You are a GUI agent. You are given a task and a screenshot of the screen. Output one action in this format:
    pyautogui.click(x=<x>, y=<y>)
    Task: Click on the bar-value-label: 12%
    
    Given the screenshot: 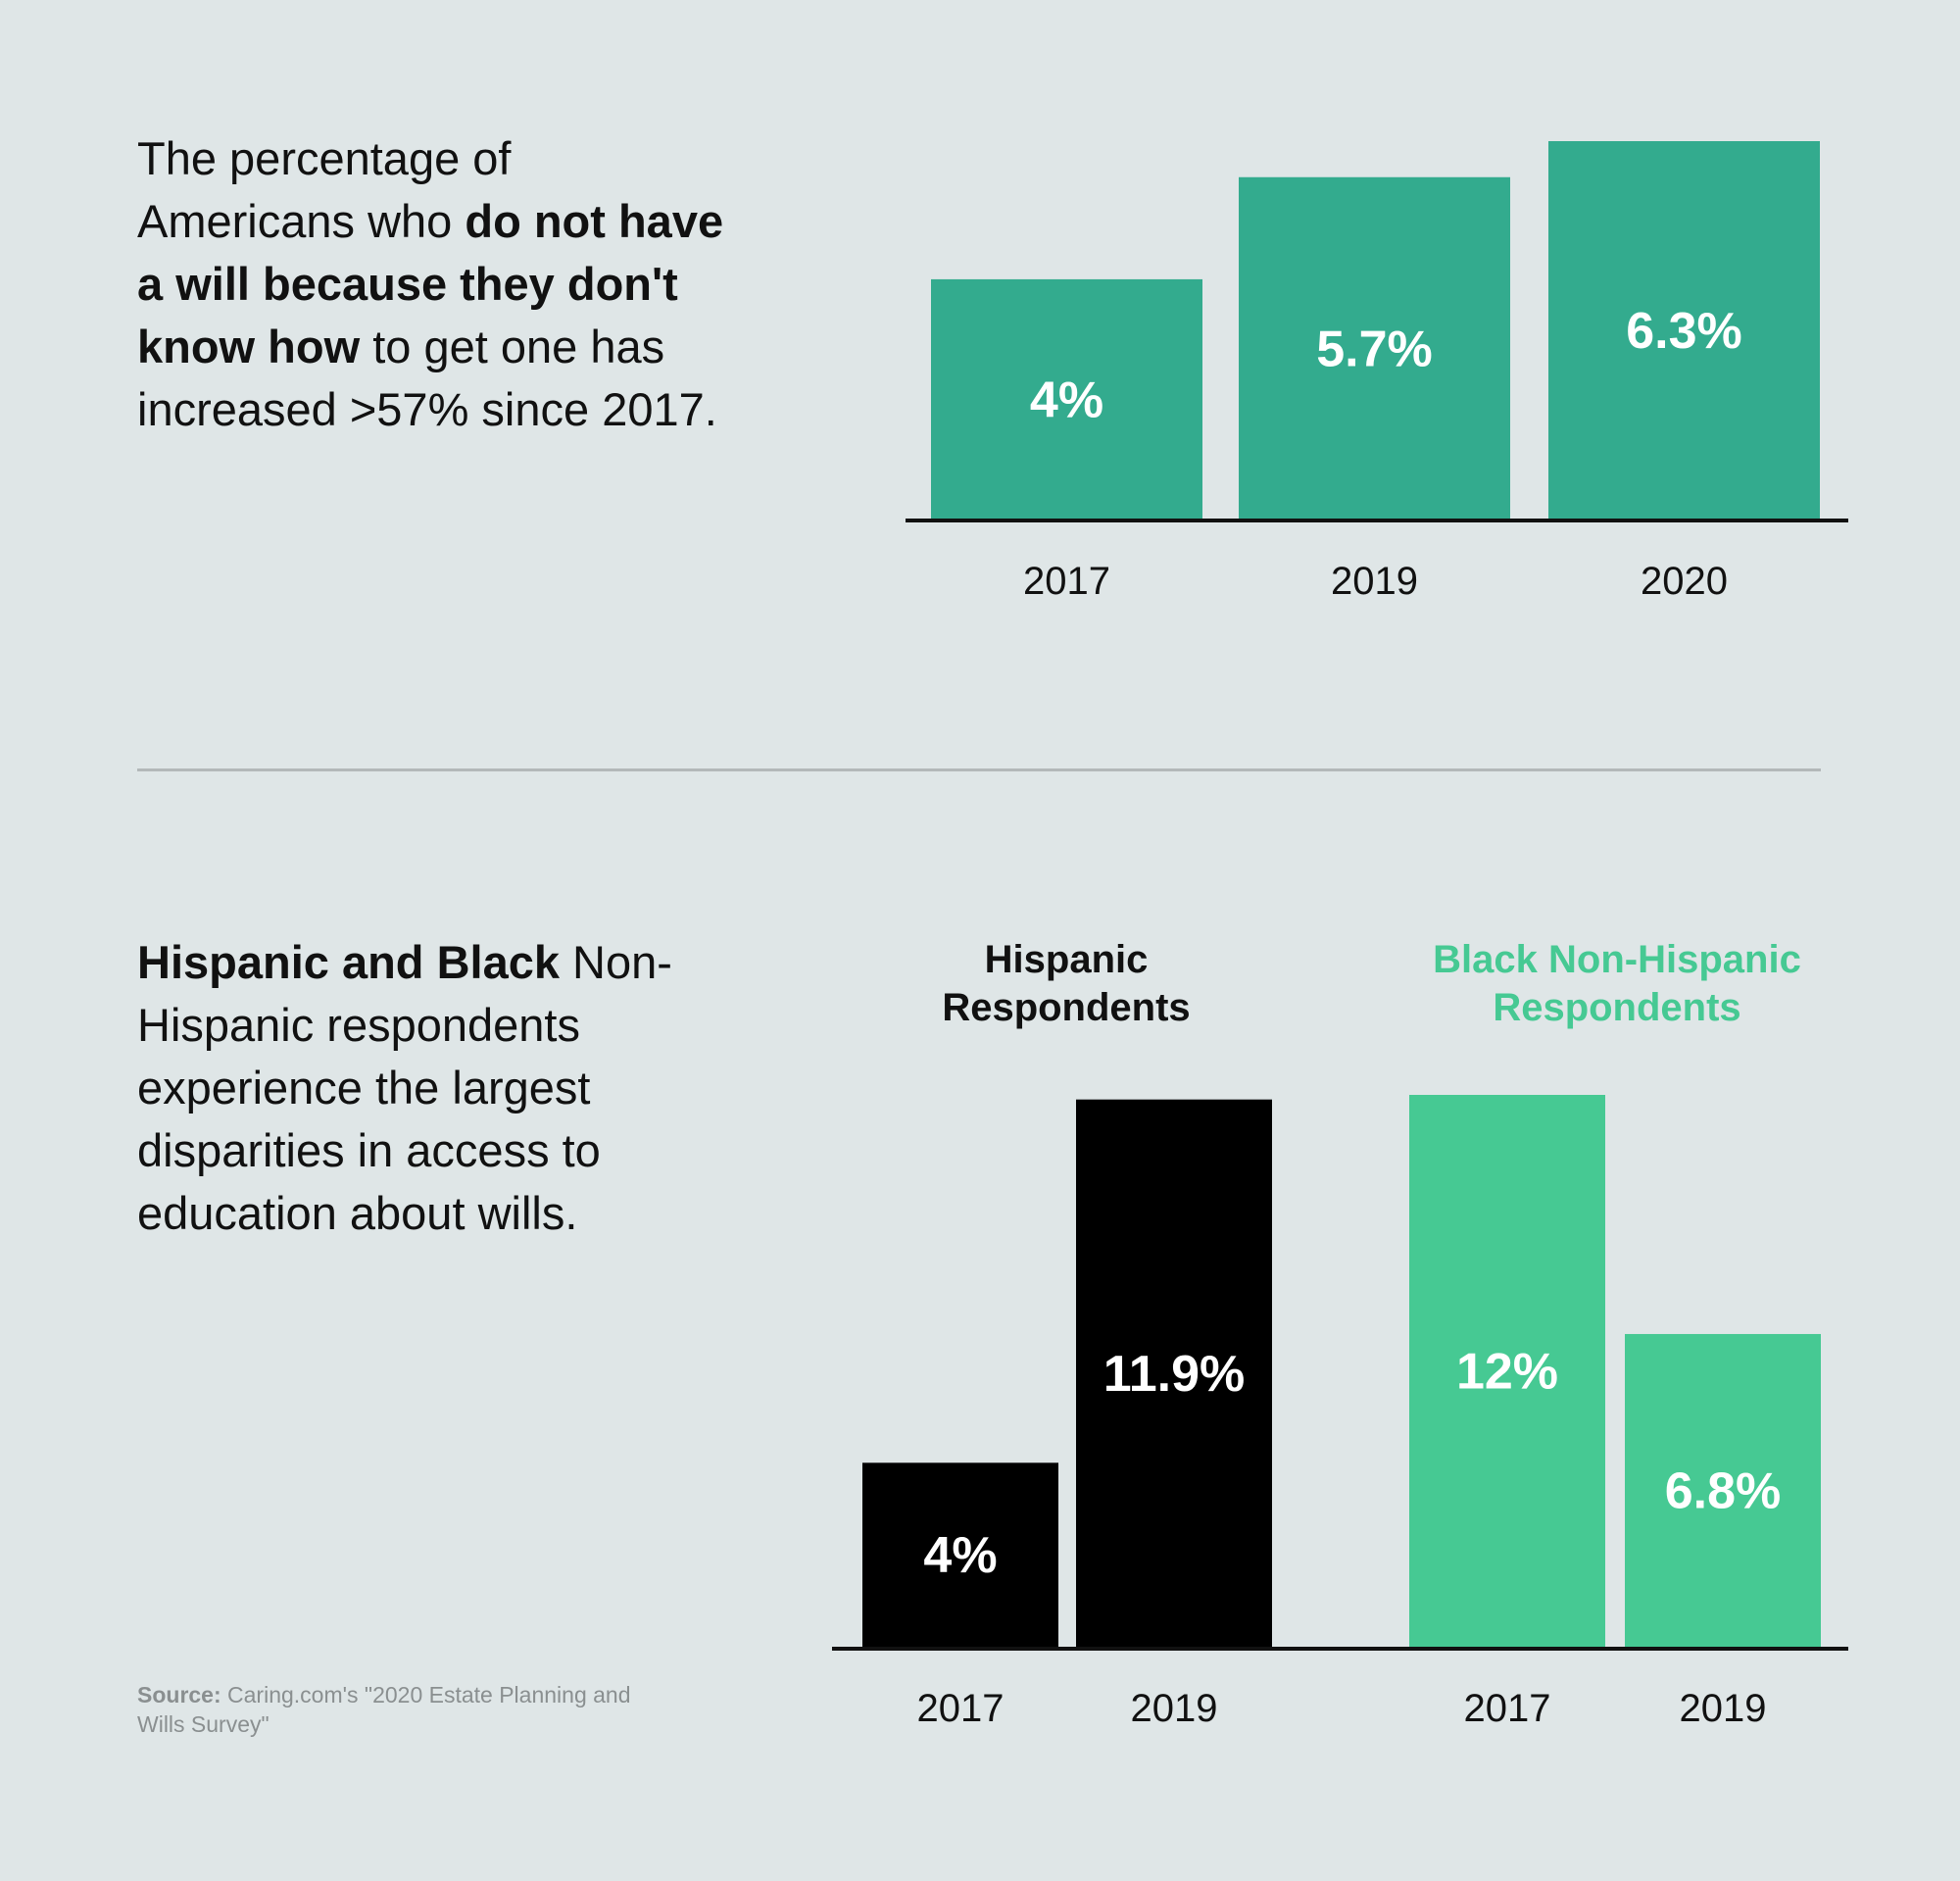 What is the action you would take?
    pyautogui.click(x=1507, y=1372)
    